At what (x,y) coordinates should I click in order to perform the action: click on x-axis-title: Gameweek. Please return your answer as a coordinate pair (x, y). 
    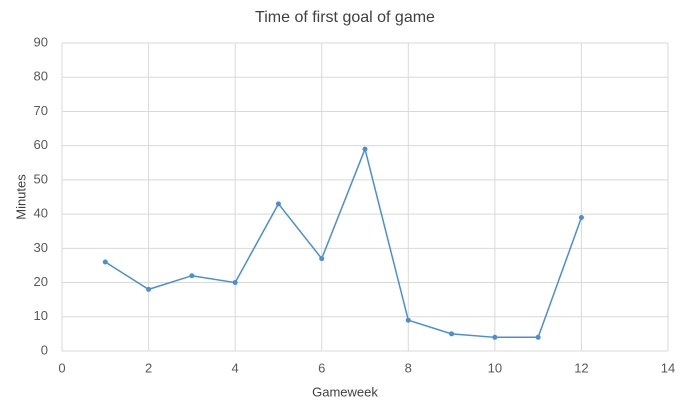
    Looking at the image, I should click on (345, 391).